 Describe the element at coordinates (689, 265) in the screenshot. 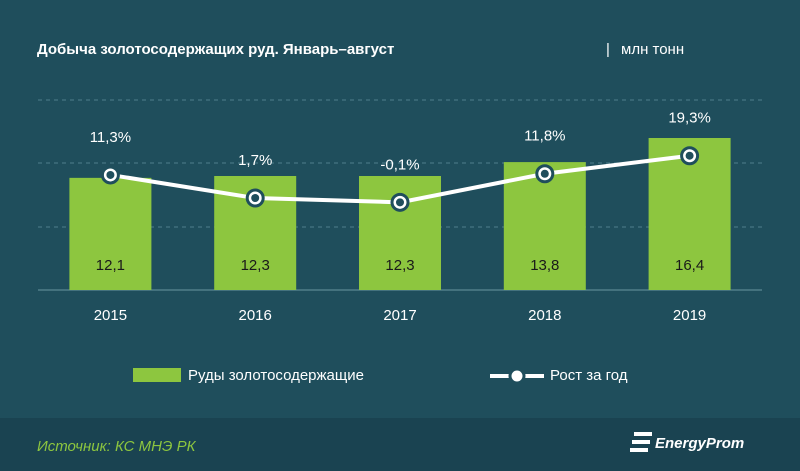

I see `bar-label: 16,4` at that location.